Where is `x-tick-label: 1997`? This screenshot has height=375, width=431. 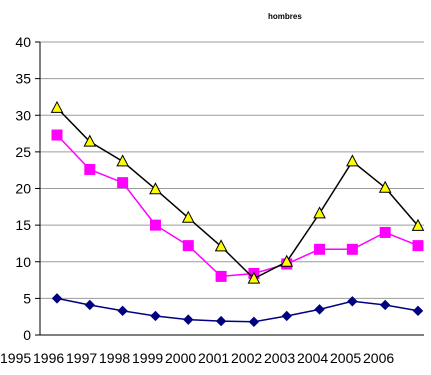 x-tick-label: 1997 is located at coordinates (81, 358).